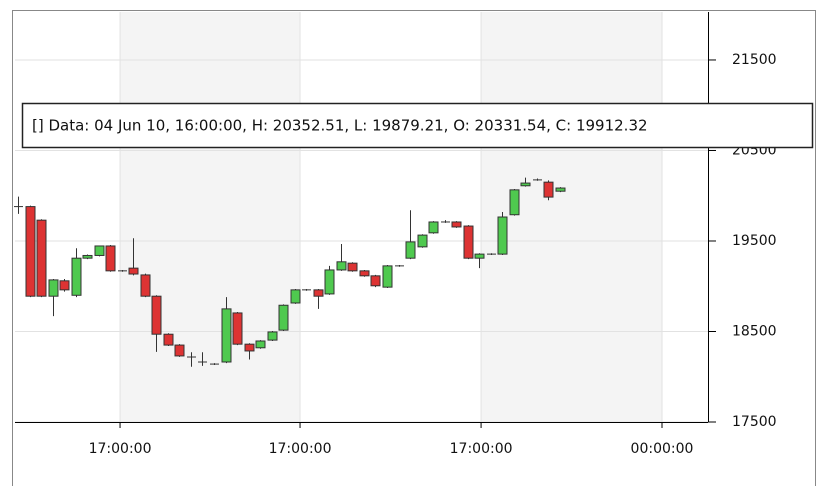 The image size is (816, 486). What do you see at coordinates (754, 331) in the screenshot?
I see `y-tick-label: 18500` at bounding box center [754, 331].